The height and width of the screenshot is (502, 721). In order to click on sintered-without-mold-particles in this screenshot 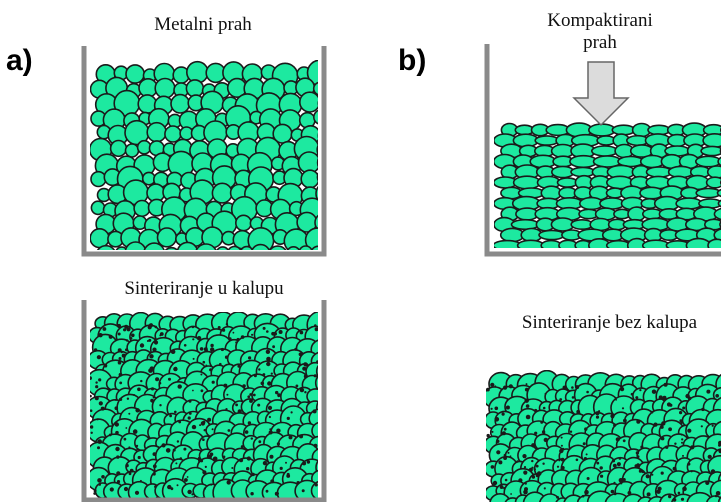, I will do `click(603, 436)`.